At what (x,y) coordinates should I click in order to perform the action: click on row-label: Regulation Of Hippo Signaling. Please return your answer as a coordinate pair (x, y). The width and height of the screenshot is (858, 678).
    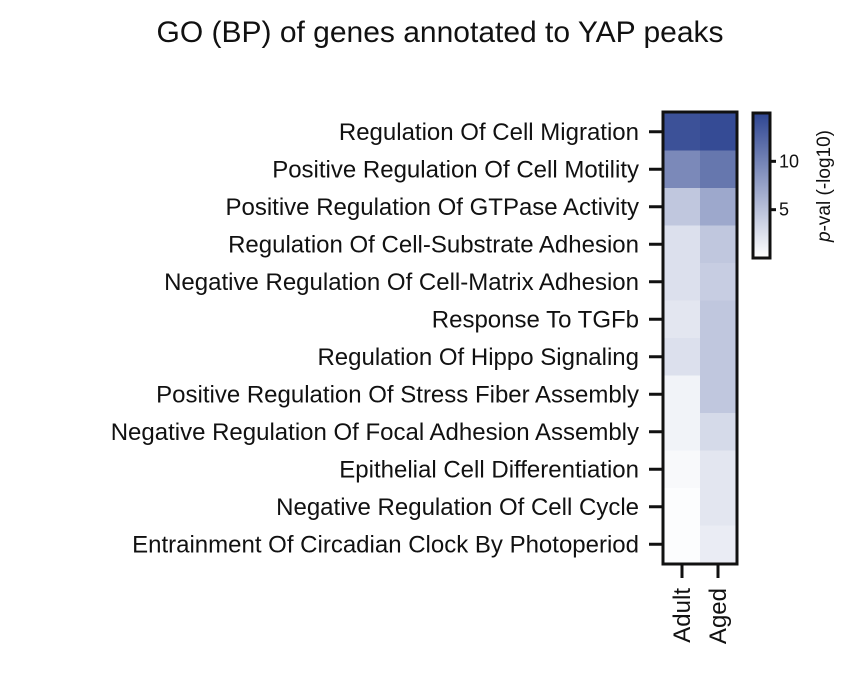
    Looking at the image, I should click on (478, 357).